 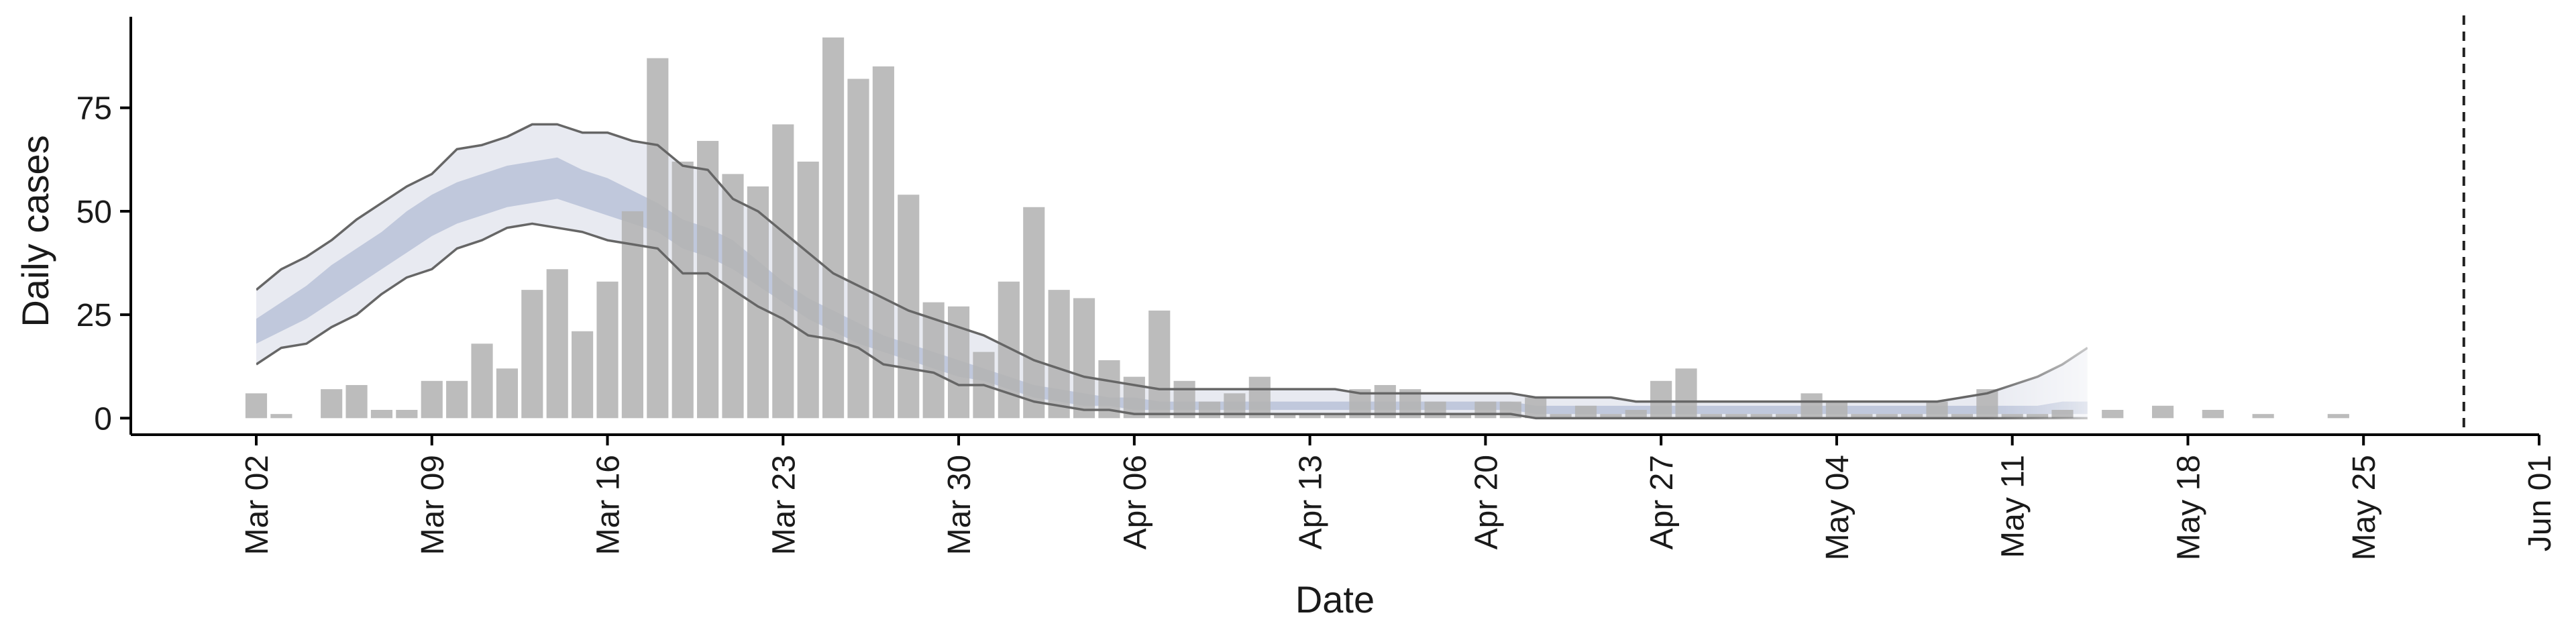 What do you see at coordinates (784, 505) in the screenshot?
I see `x-tick-label: Mar 23` at bounding box center [784, 505].